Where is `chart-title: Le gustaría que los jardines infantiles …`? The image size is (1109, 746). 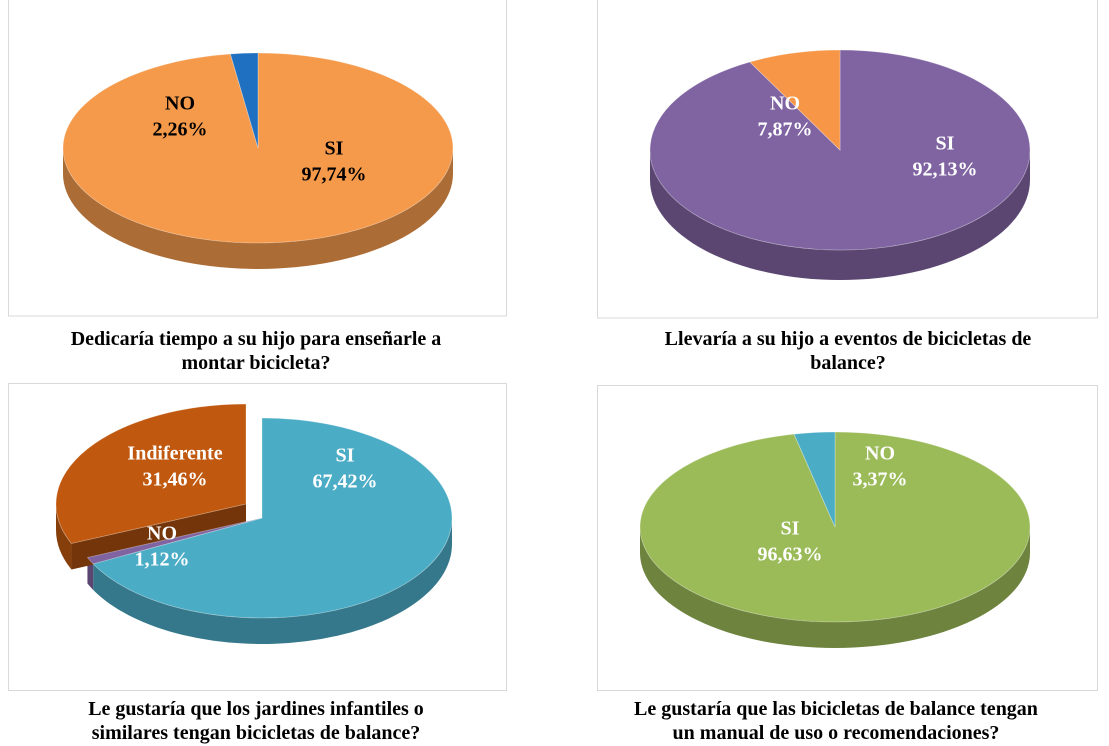 chart-title: Le gustaría que los jardines infantiles … is located at coordinates (256, 721).